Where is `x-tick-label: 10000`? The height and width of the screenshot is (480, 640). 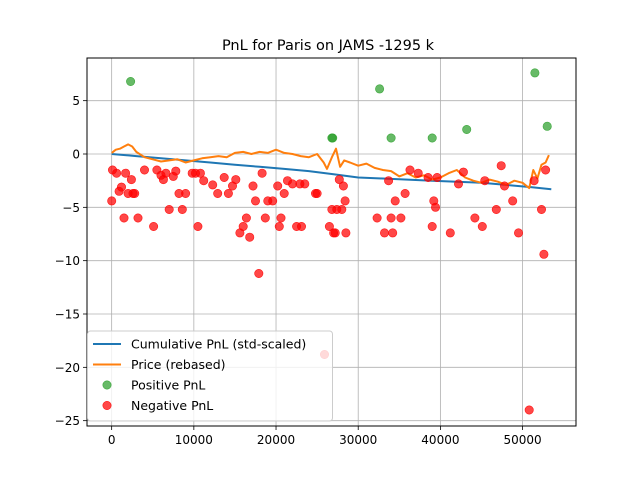
x-tick-label: 10000 is located at coordinates (194, 440).